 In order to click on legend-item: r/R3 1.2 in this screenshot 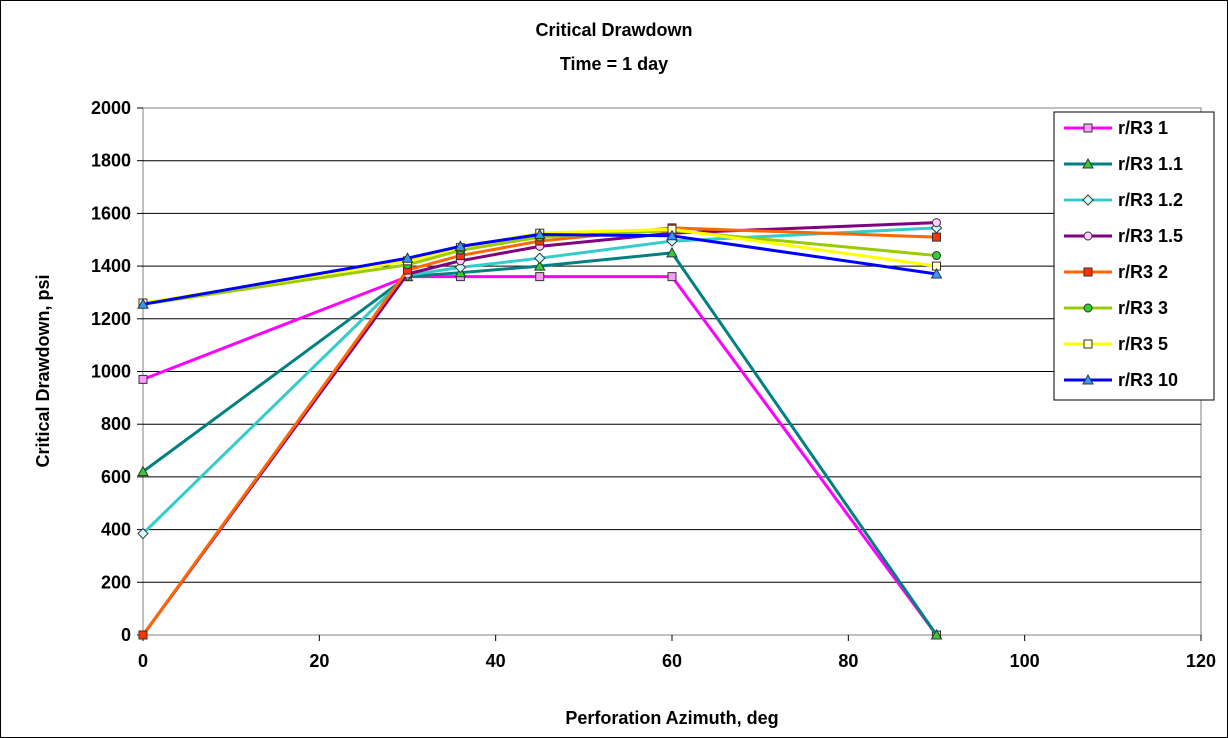, I will do `click(1123, 200)`.